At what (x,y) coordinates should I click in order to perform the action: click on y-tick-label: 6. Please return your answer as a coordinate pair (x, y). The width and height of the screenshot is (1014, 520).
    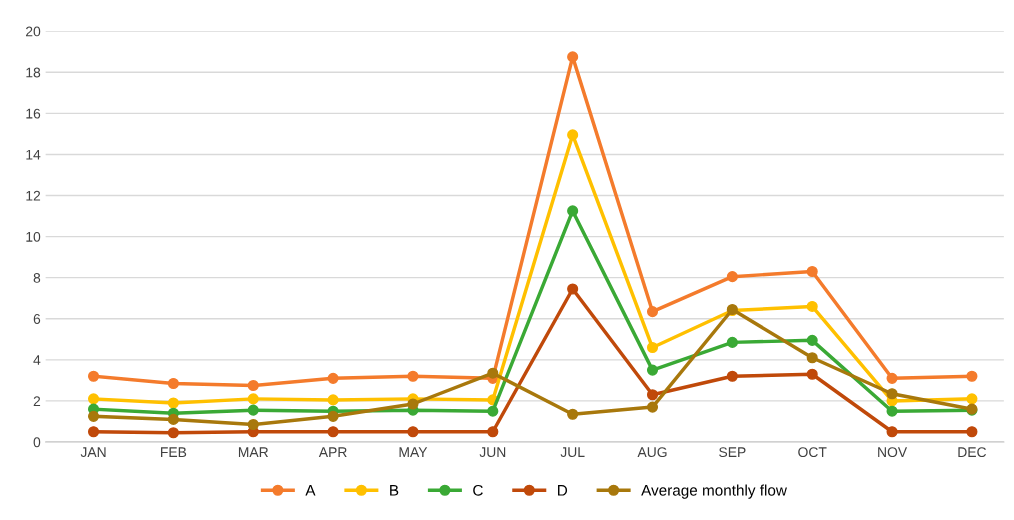
    Looking at the image, I should click on (37, 319).